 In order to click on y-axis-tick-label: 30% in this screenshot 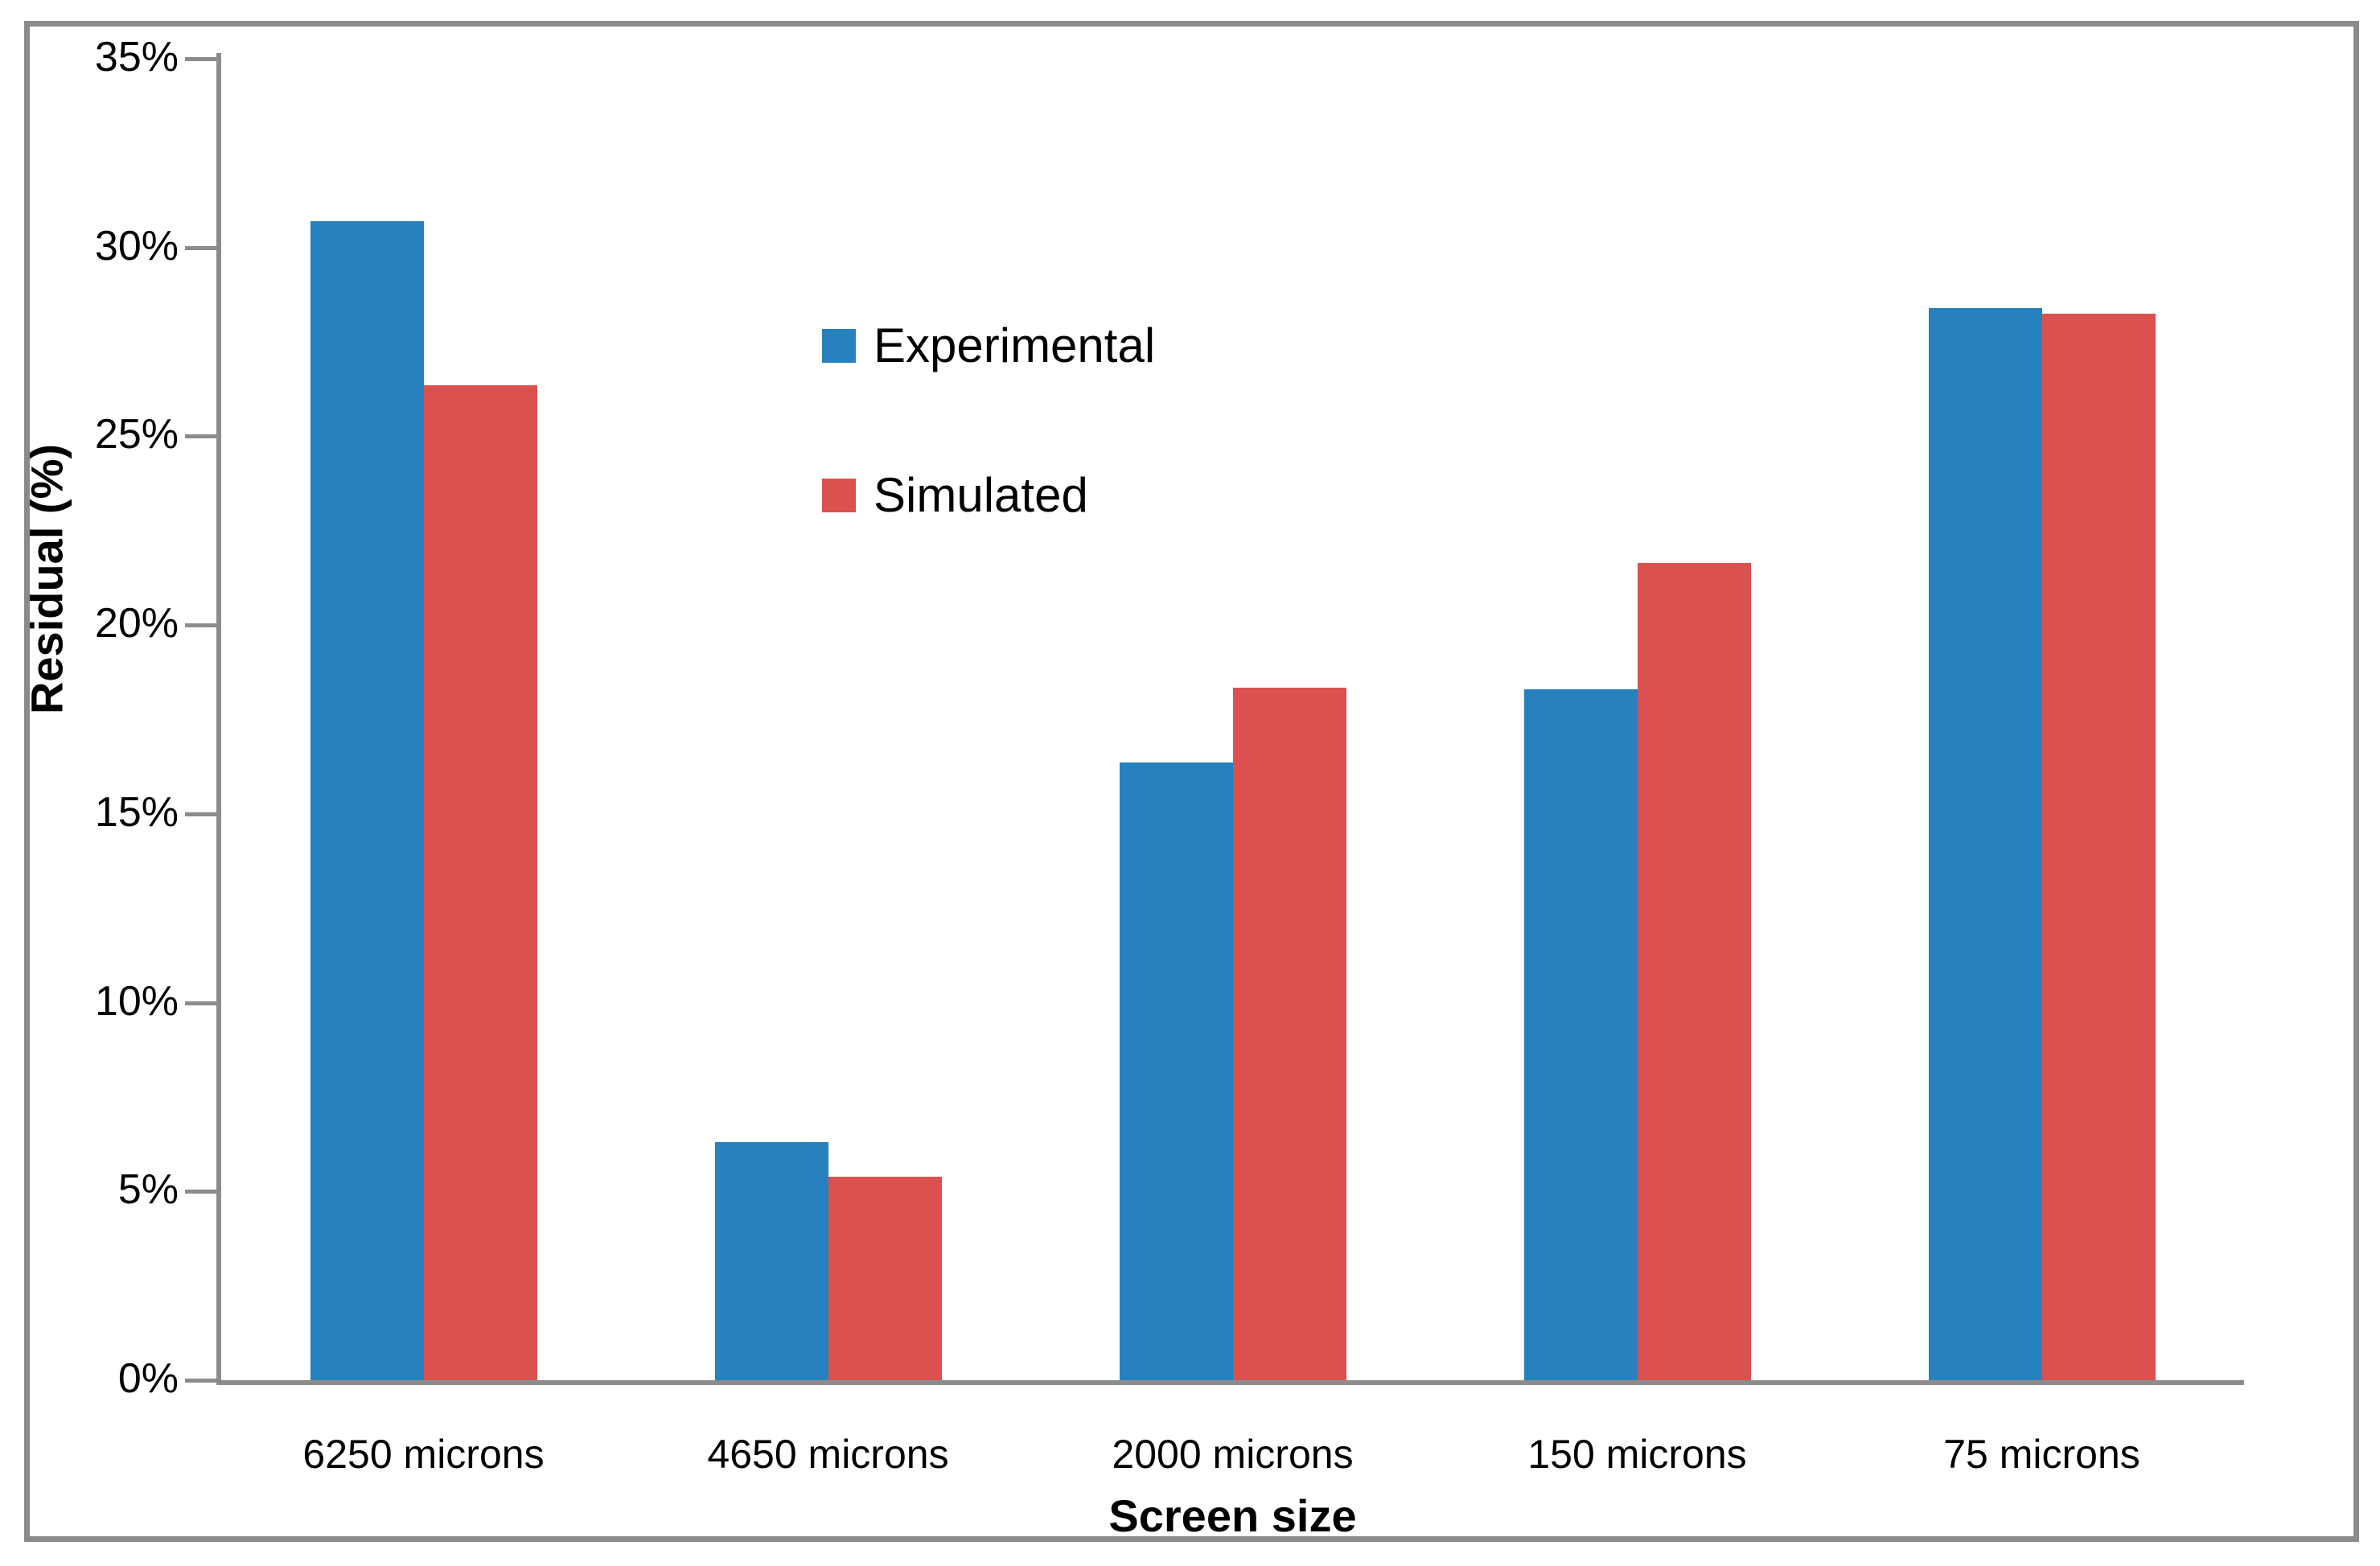, I will do `click(136, 245)`.